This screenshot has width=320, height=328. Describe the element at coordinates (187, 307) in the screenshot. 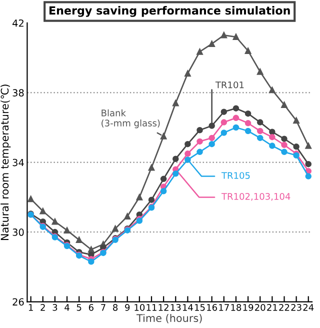

I see `x-tick-label: 14` at that location.